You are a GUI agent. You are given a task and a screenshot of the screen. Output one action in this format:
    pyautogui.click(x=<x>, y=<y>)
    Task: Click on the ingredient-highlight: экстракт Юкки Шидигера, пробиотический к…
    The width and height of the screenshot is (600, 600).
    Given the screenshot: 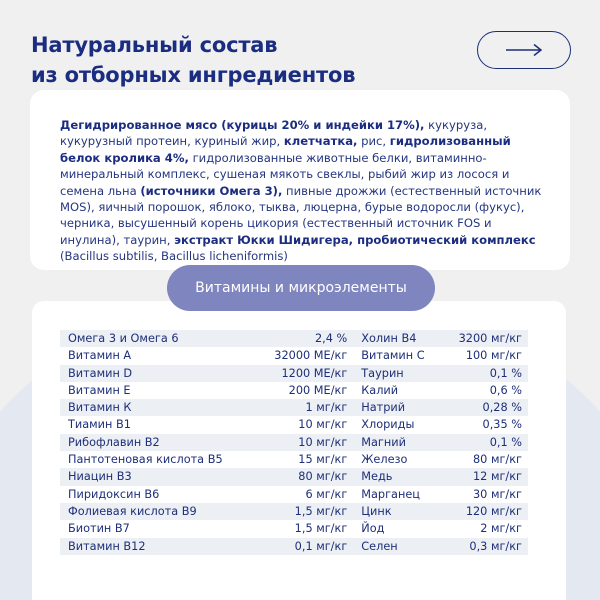 What is the action you would take?
    pyautogui.click(x=355, y=239)
    